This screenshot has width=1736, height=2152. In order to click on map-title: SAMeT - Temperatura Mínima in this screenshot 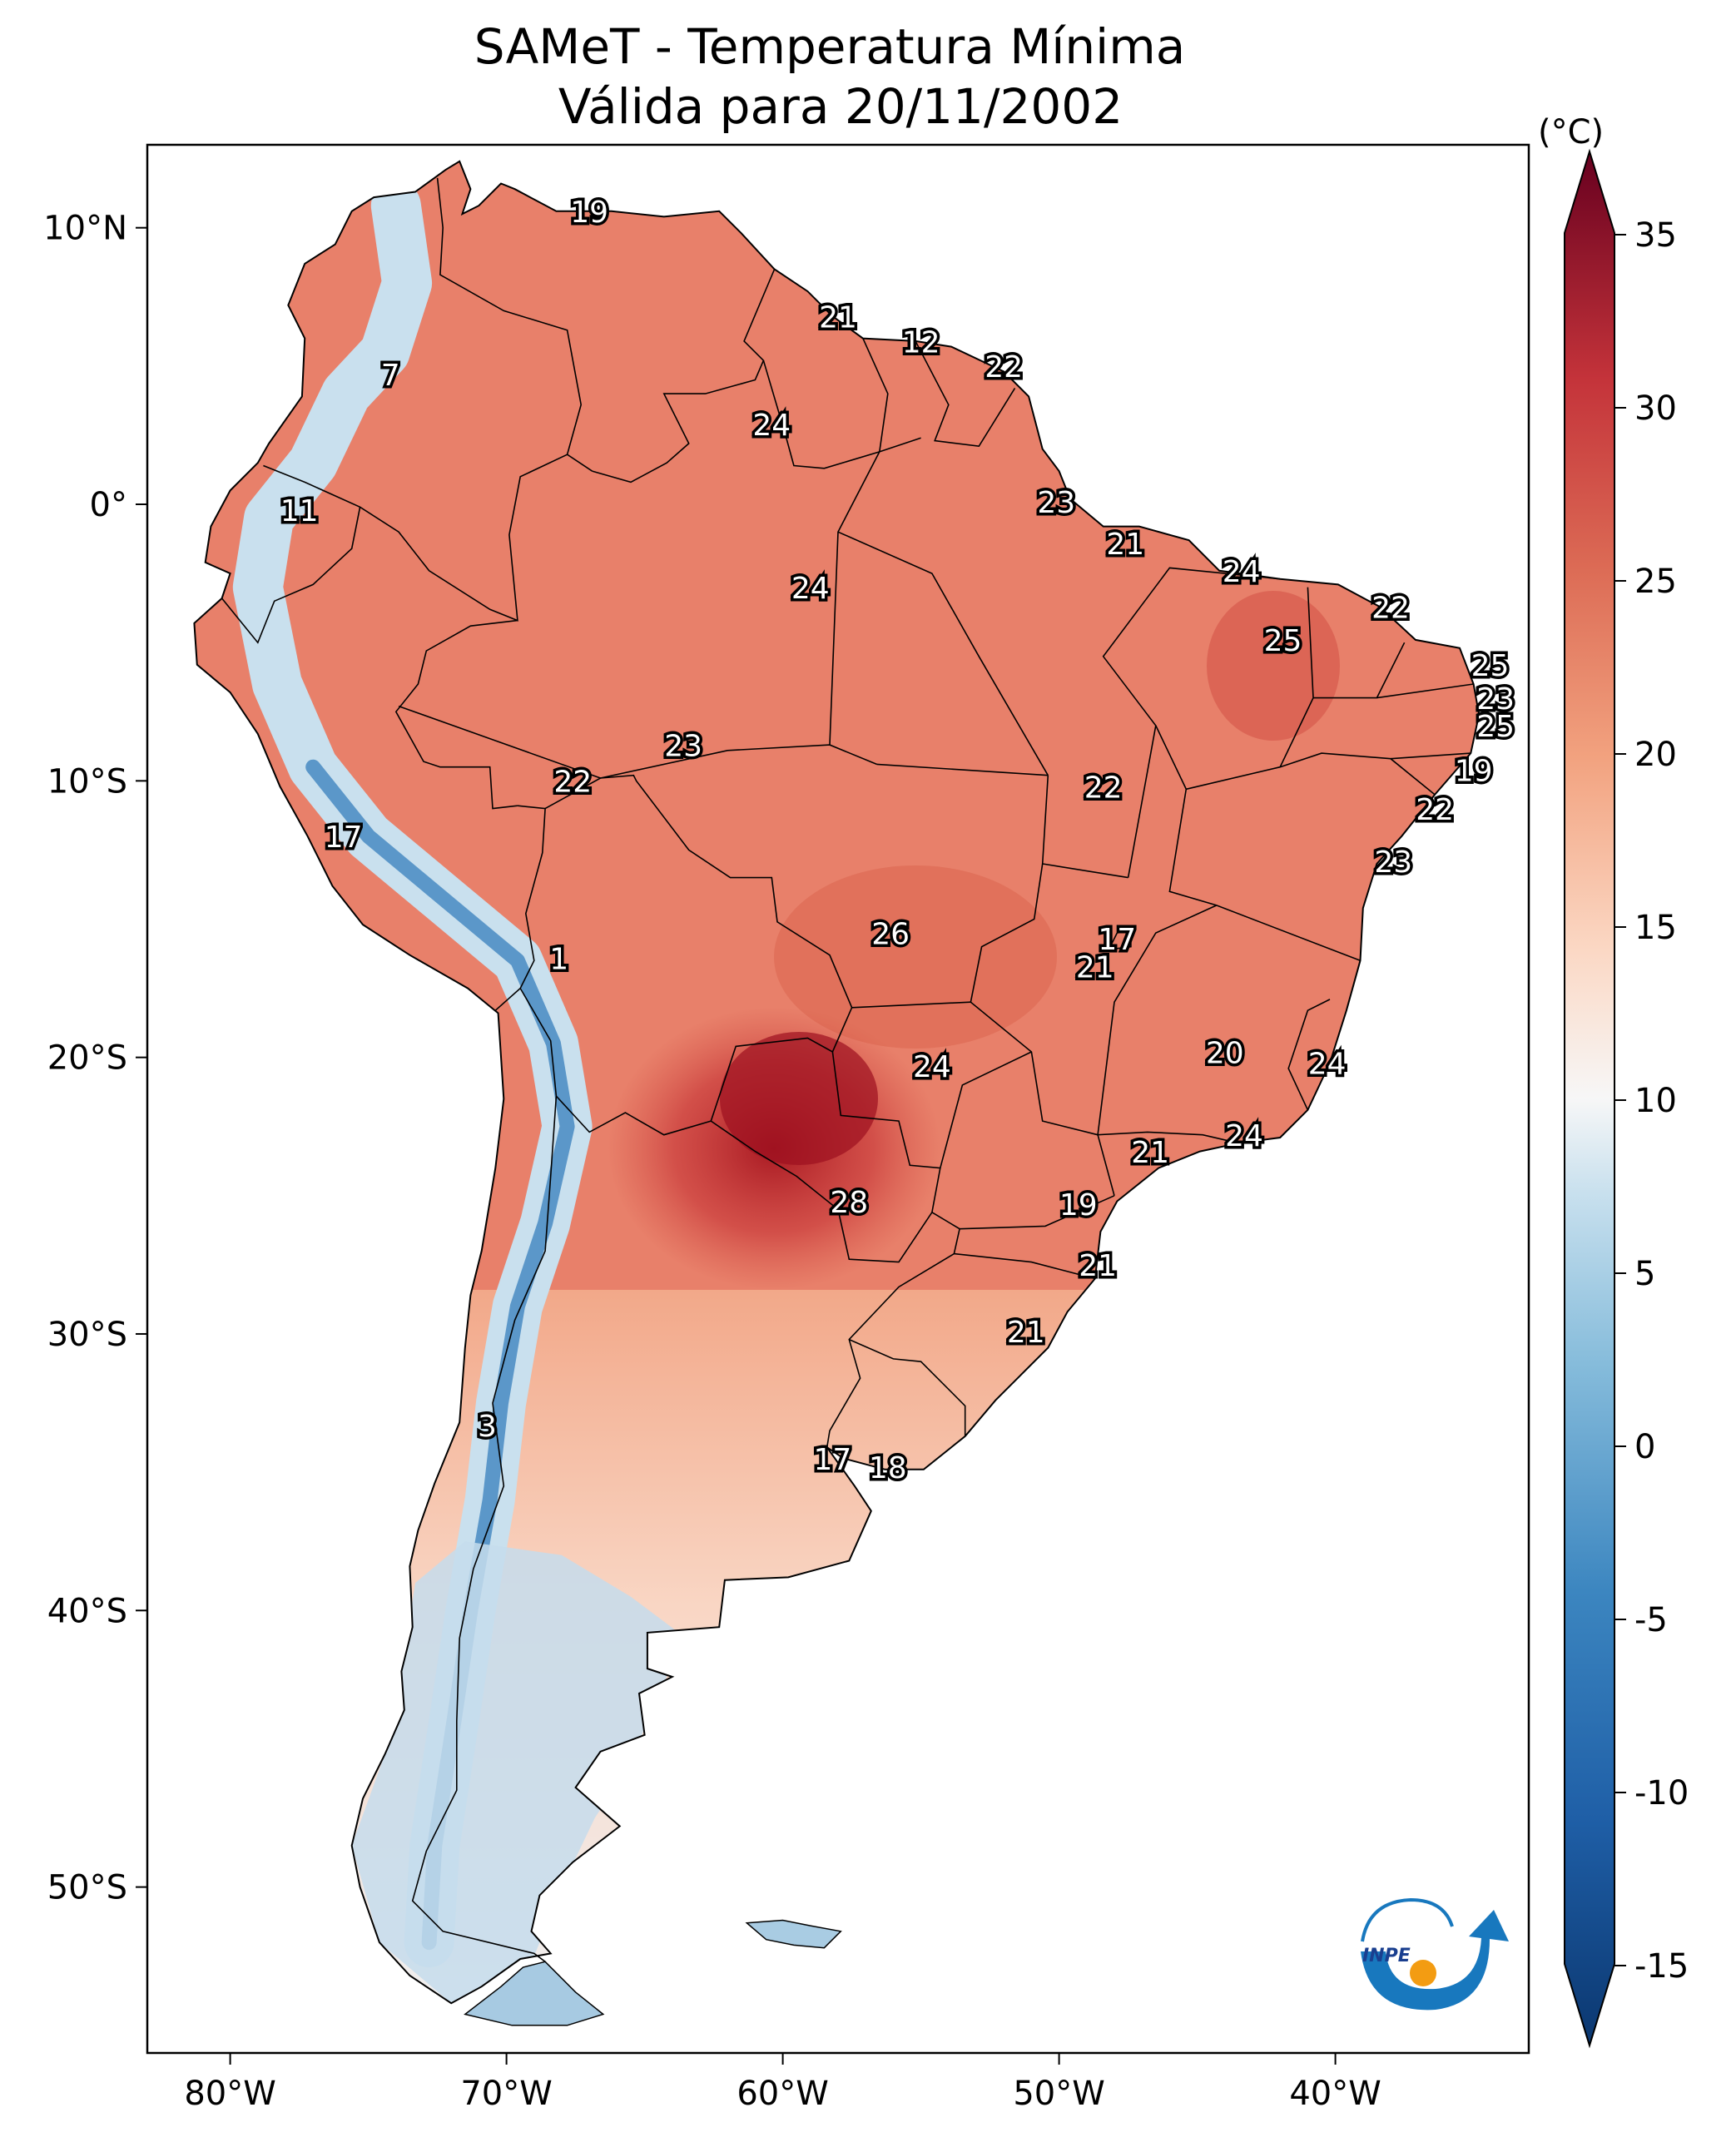, I will do `click(830, 46)`.